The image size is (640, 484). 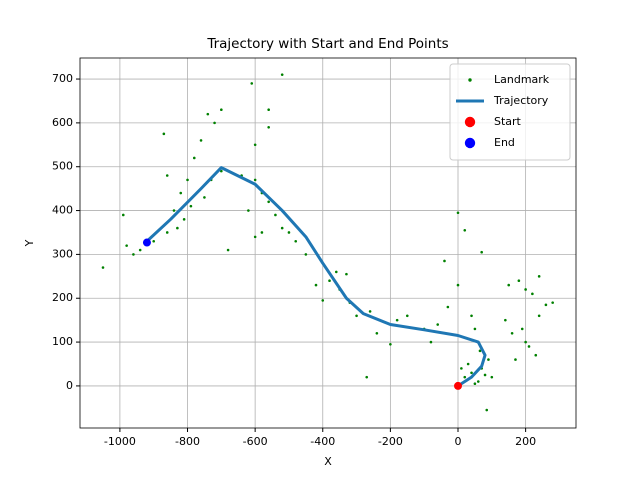 What do you see at coordinates (62, 253) in the screenshot?
I see `y-tick-label: 300` at bounding box center [62, 253].